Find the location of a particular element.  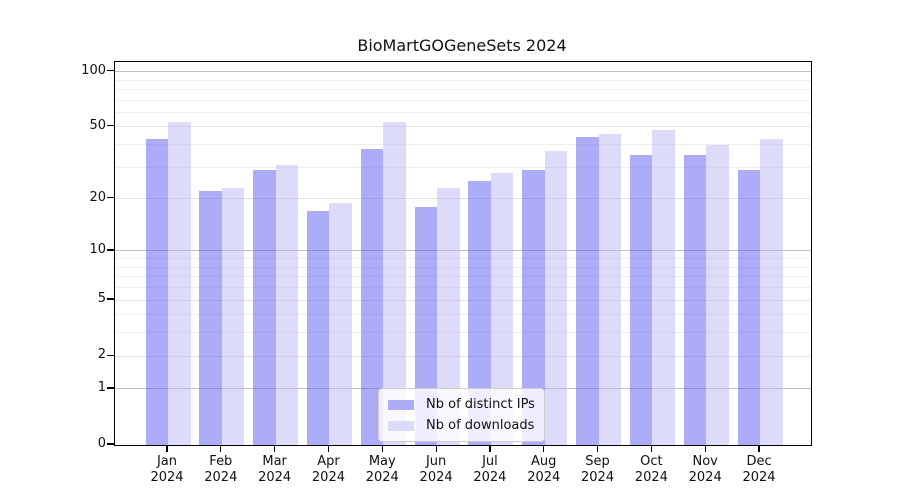

x-tick-label: Oct 2024 is located at coordinates (651, 469).